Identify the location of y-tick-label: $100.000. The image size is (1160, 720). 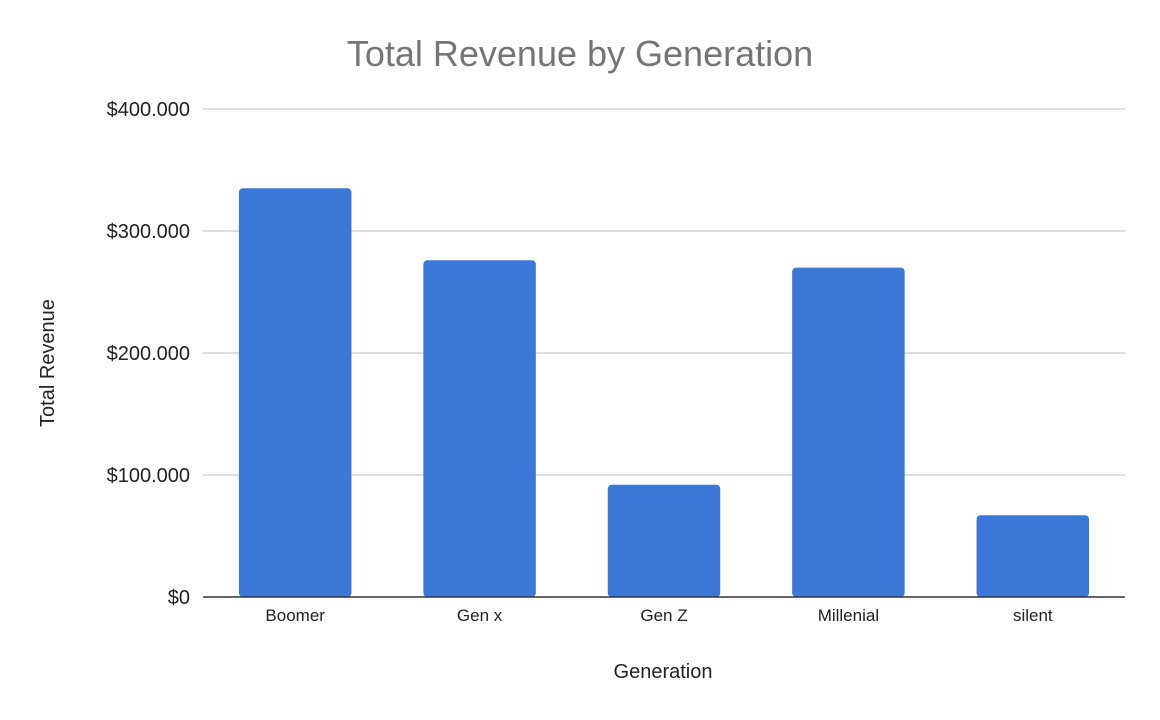
(148, 476).